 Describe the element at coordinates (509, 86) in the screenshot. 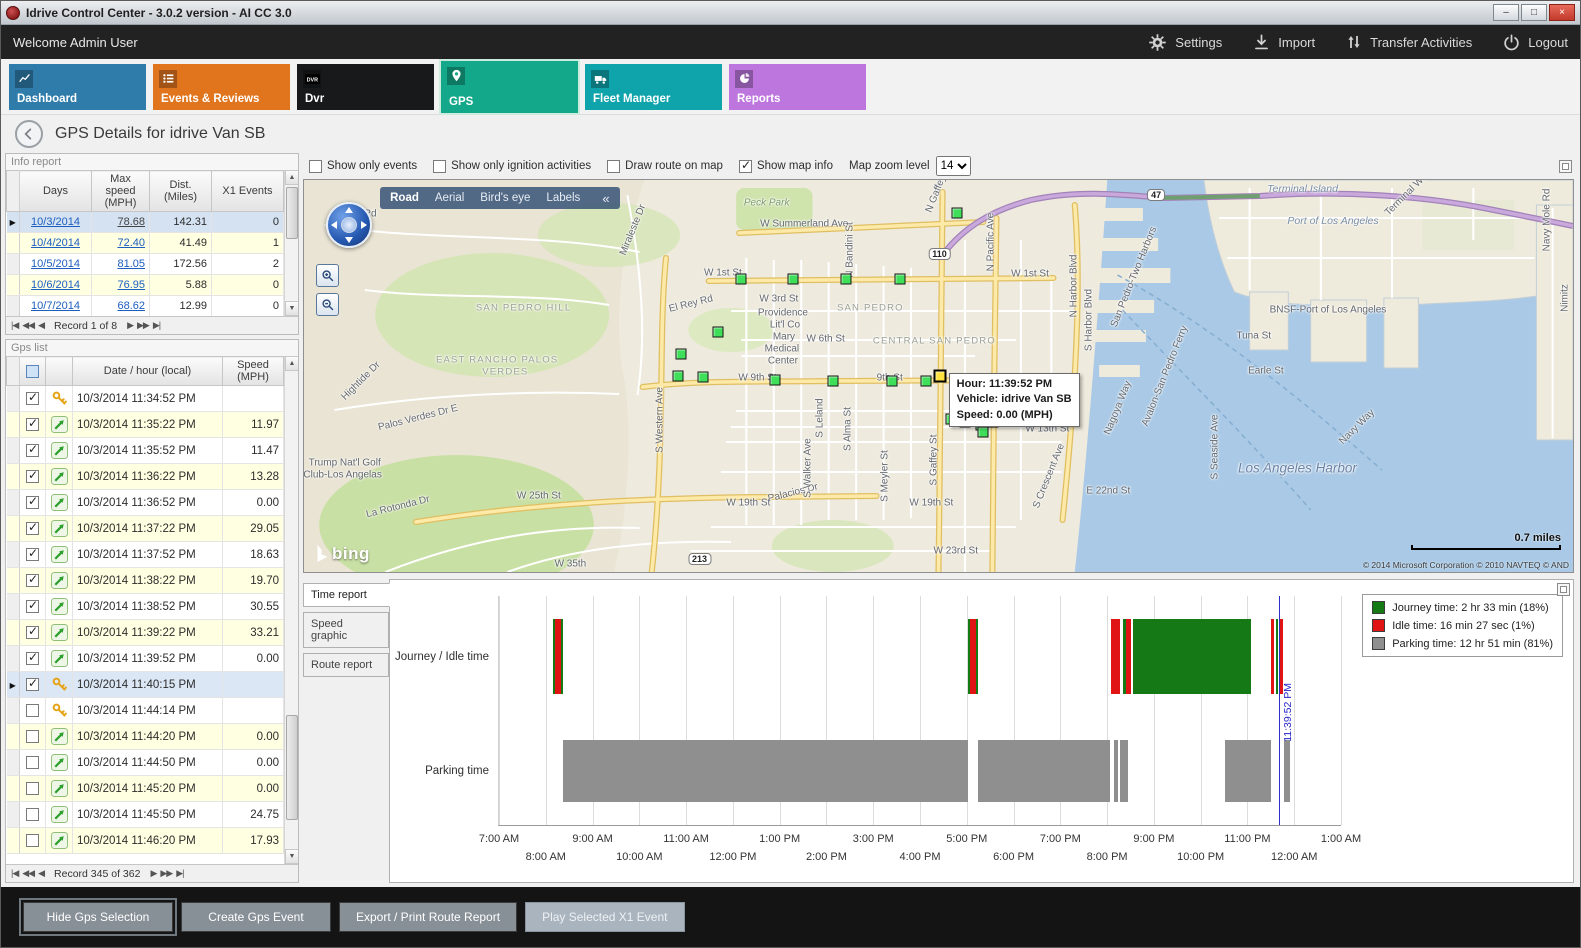

I see `tab-gps: GPS` at that location.